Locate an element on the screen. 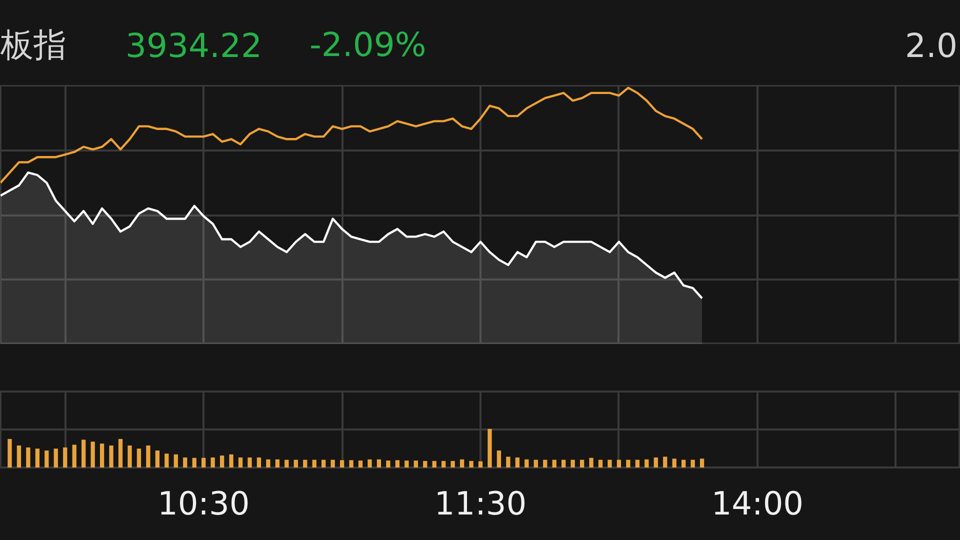  x-tick-label: 11:30 is located at coordinates (480, 503).